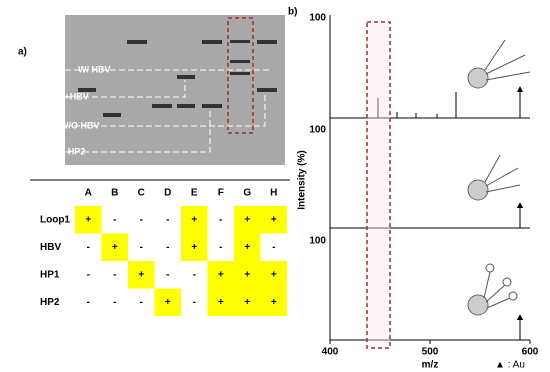 Image resolution: width=550 pixels, height=372 pixels. What do you see at coordinates (177, 78) in the screenshot?
I see `gel-bands` at bounding box center [177, 78].